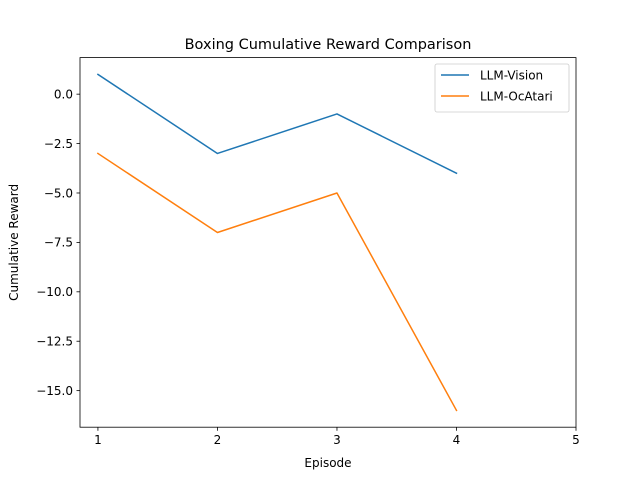 This screenshot has height=480, width=640. What do you see at coordinates (54, 342) in the screenshot?
I see `y-tick-label: −12.5` at bounding box center [54, 342].